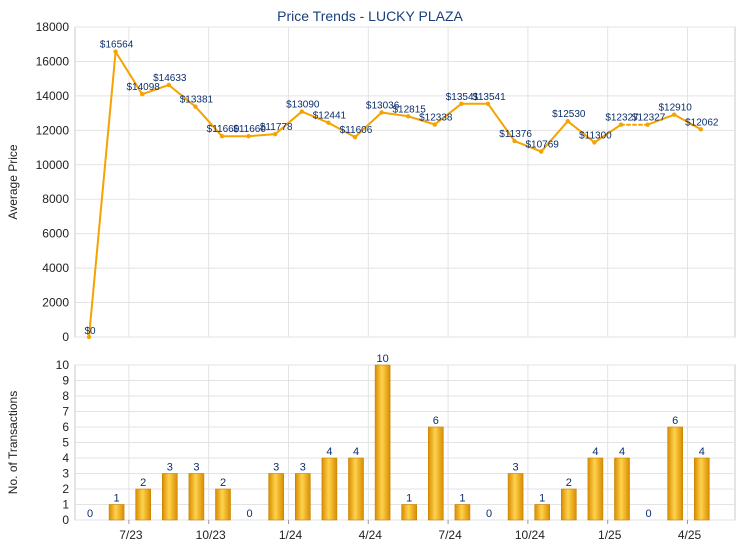  I want to click on price-label: $13541, so click(489, 97).